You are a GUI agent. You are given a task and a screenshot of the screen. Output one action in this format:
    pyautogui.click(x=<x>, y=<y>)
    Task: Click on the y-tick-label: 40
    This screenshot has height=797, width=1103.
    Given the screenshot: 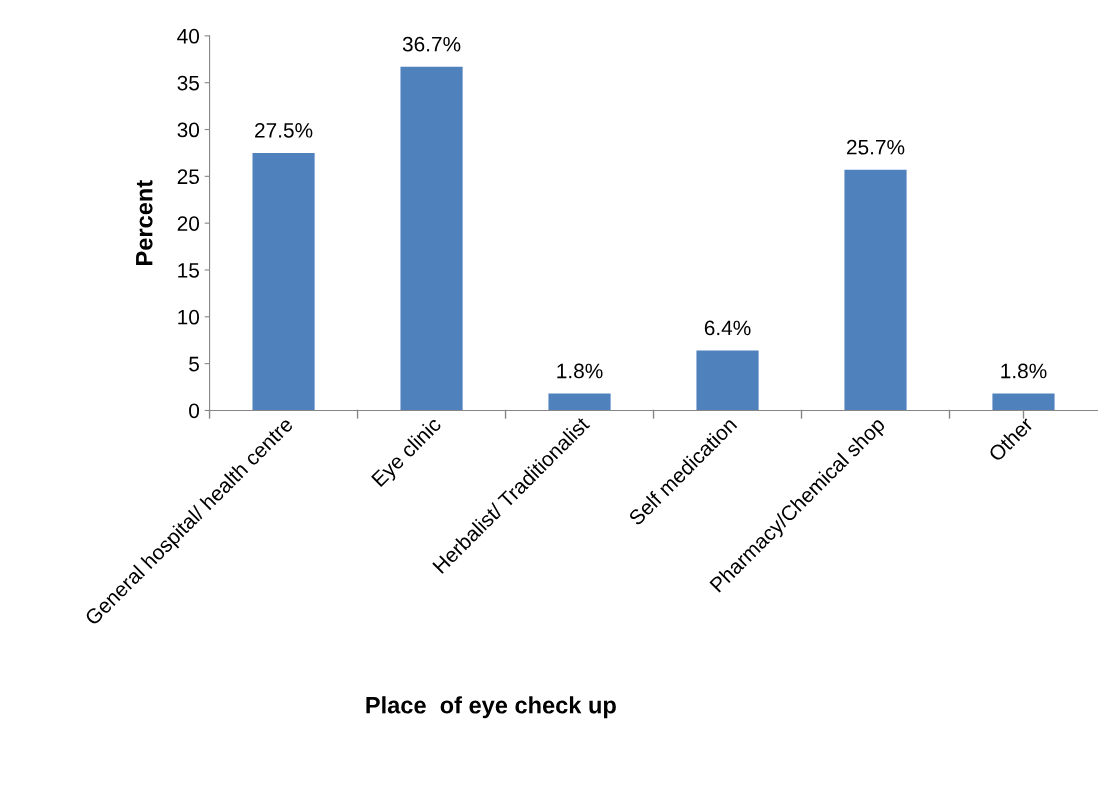 What is the action you would take?
    pyautogui.click(x=188, y=36)
    